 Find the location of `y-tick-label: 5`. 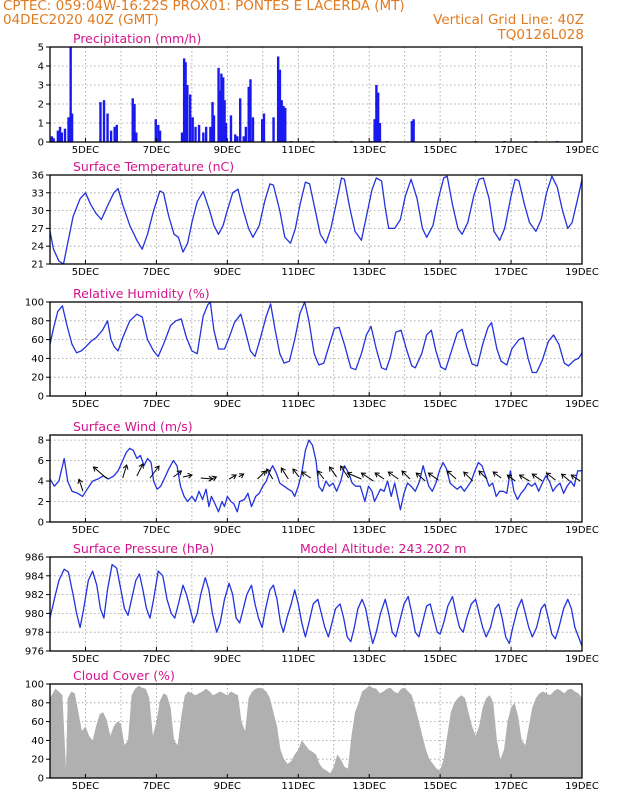

y-tick-label: 5 is located at coordinates (41, 48).